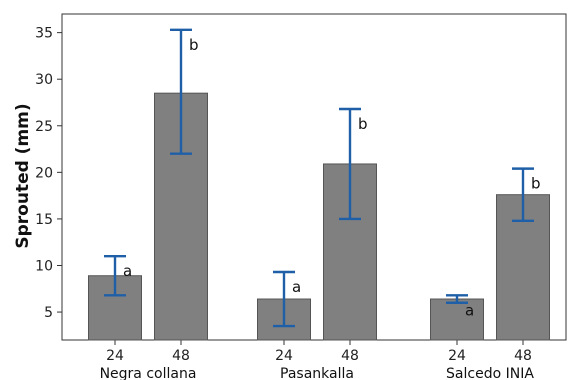 The image size is (572, 380). Describe the element at coordinates (44, 220) in the screenshot. I see `y-tick-label: 15` at that location.